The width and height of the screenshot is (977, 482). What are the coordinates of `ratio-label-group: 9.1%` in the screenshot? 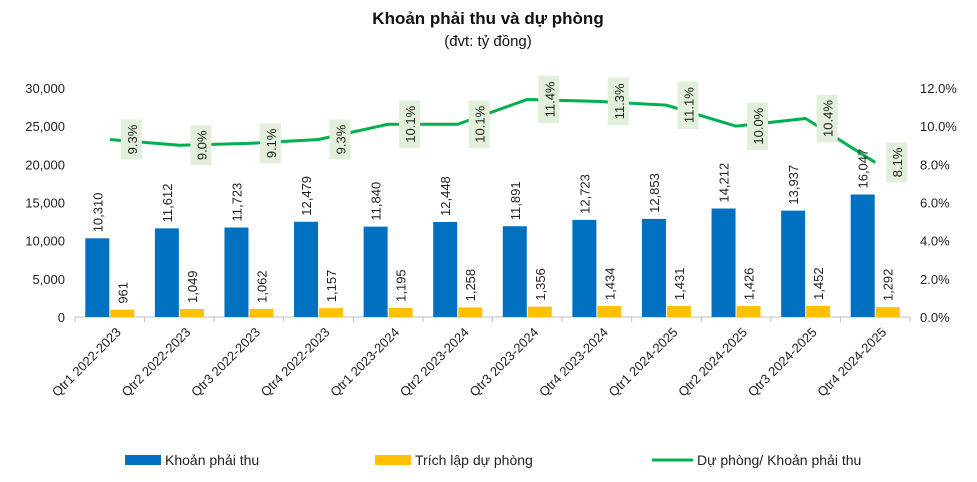 It's located at (270, 143).